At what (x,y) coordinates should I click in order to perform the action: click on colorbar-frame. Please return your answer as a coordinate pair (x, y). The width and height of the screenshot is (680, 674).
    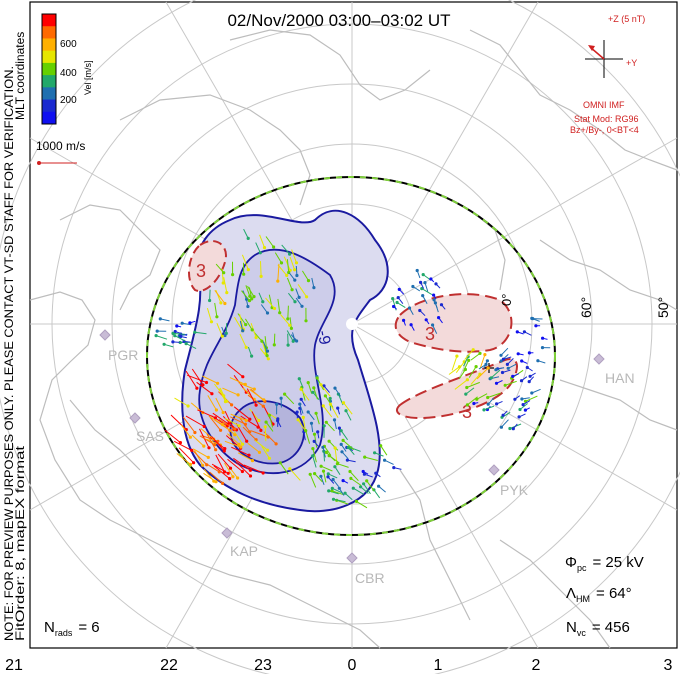
    Looking at the image, I should click on (49, 69).